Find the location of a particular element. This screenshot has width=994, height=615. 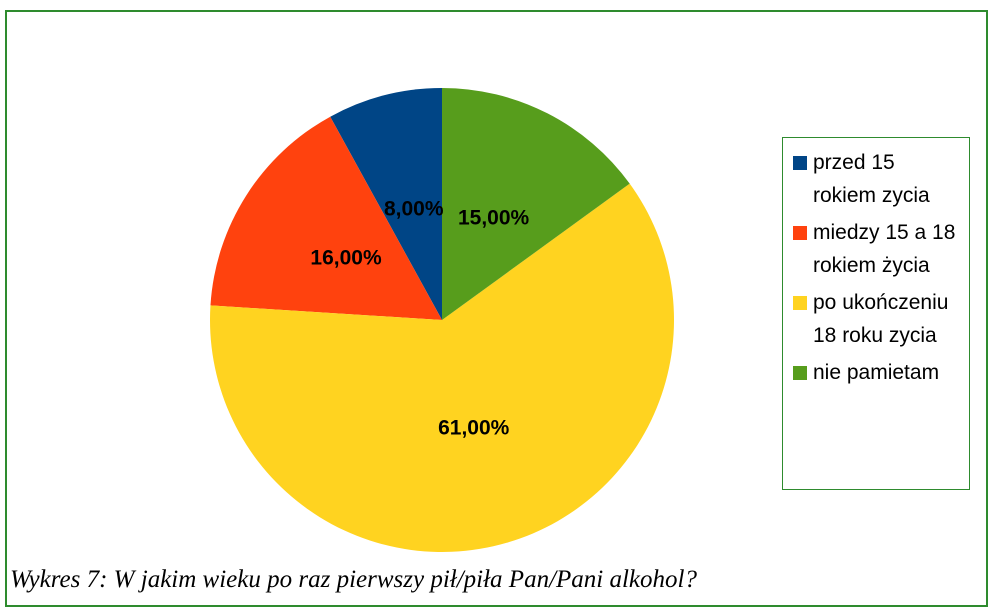

value-label: 15,00% is located at coordinates (494, 217).